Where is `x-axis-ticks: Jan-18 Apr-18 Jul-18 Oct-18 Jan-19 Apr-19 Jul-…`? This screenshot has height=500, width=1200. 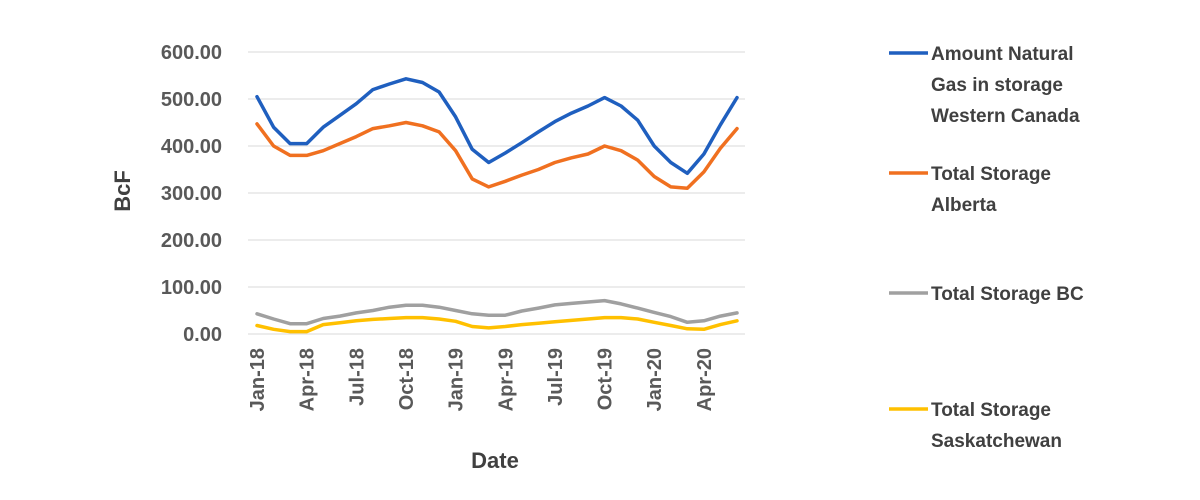
x-axis-ticks: Jan-18 Apr-18 Jul-18 Oct-18 Jan-19 Apr-19 Jul-… is located at coordinates (481, 379).